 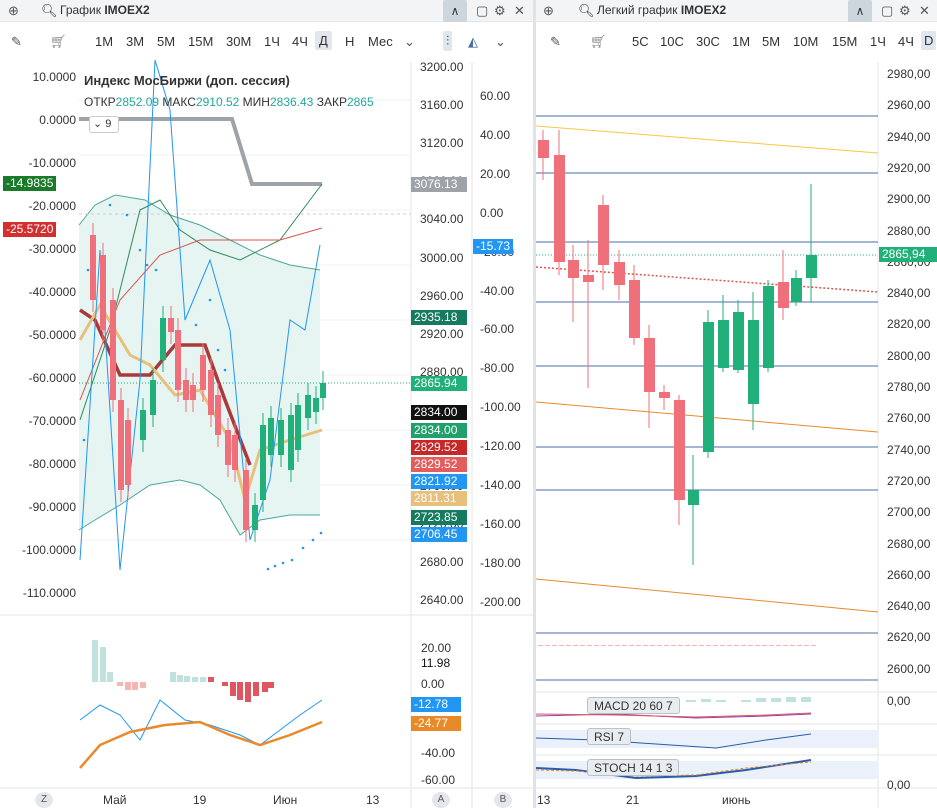 What do you see at coordinates (640, 41) in the screenshot?
I see `tf-5s: 5С` at bounding box center [640, 41].